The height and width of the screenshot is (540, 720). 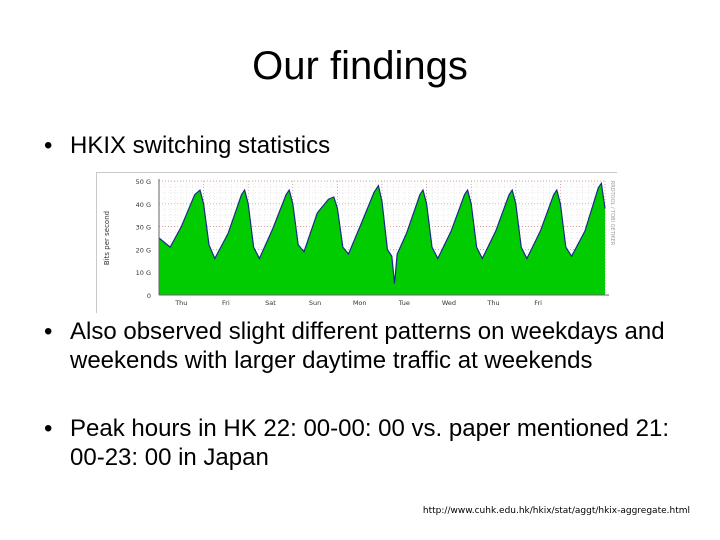 What do you see at coordinates (143, 205) in the screenshot?
I see `y-tick-label: 40 G` at bounding box center [143, 205].